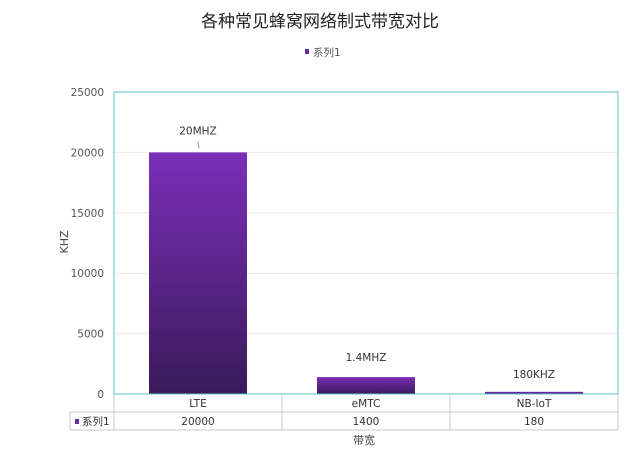 The width and height of the screenshot is (640, 474). Describe the element at coordinates (87, 153) in the screenshot. I see `y-tick-label: 20000` at that location.